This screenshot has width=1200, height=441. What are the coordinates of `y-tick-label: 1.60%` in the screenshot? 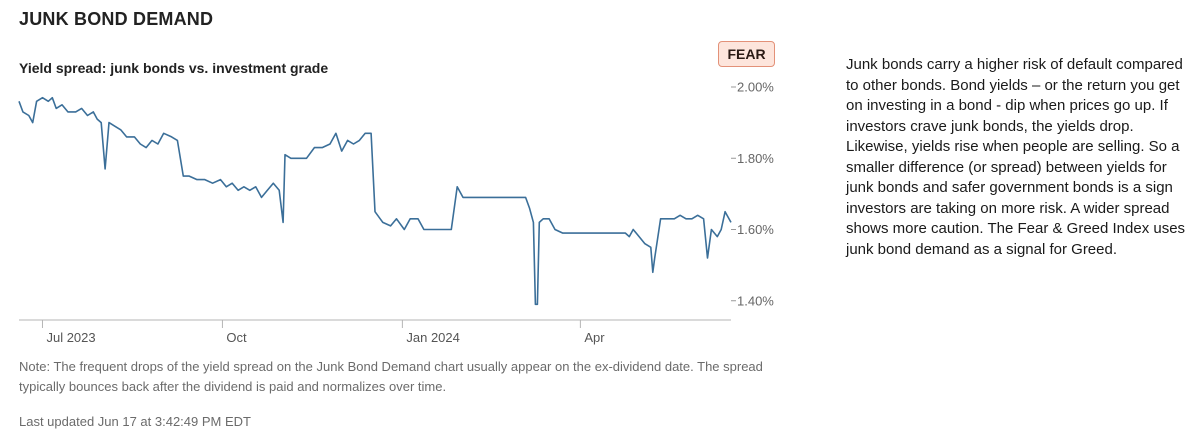 It's located at (755, 229).